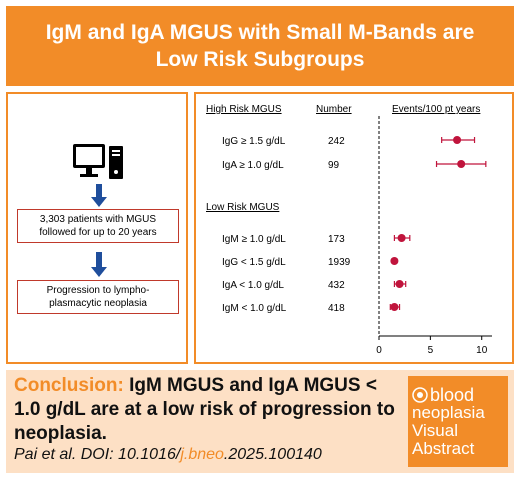 Image resolution: width=520 pixels, height=479 pixels. I want to click on blood-neoplasia-logo: blood neoplasia Visual Abstract, so click(458, 421).